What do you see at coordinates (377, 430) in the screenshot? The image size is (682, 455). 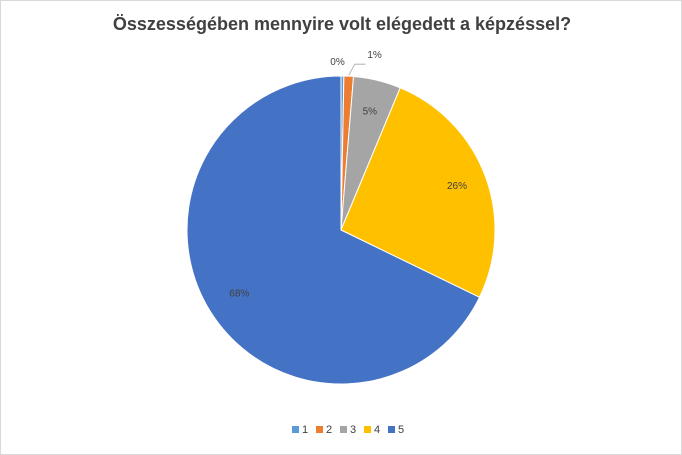 I see `legend-label-4: 4` at bounding box center [377, 430].